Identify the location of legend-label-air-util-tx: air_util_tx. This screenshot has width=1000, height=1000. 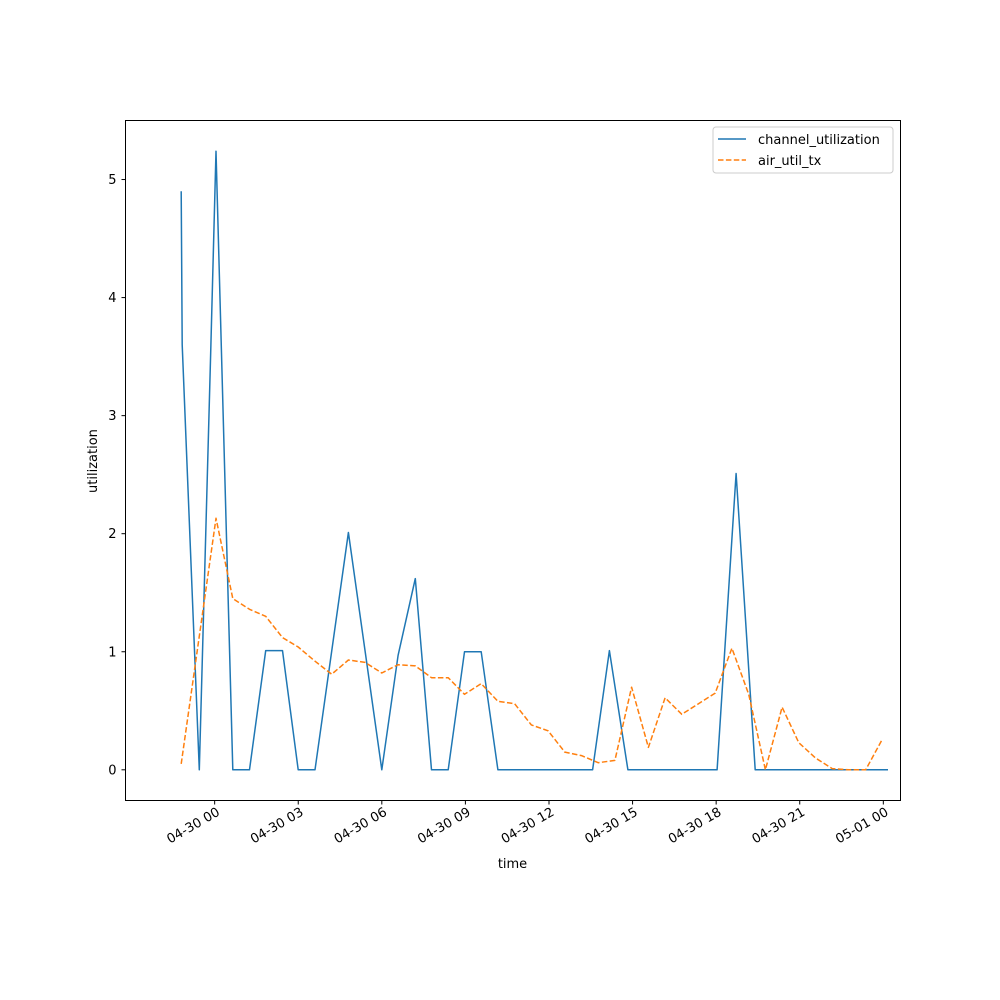
(790, 161).